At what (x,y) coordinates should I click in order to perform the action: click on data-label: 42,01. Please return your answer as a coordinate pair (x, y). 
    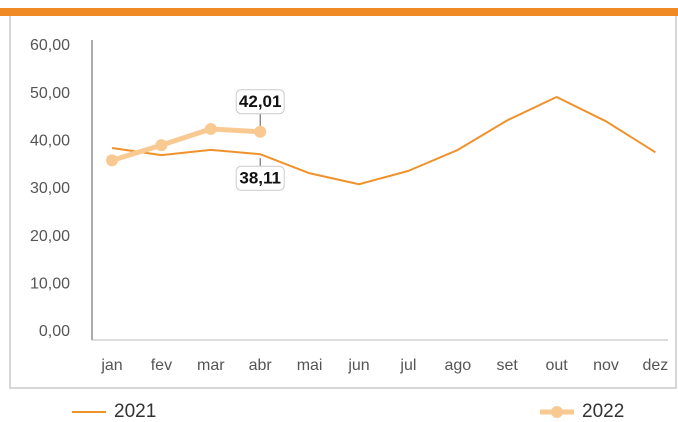
    Looking at the image, I should click on (260, 101).